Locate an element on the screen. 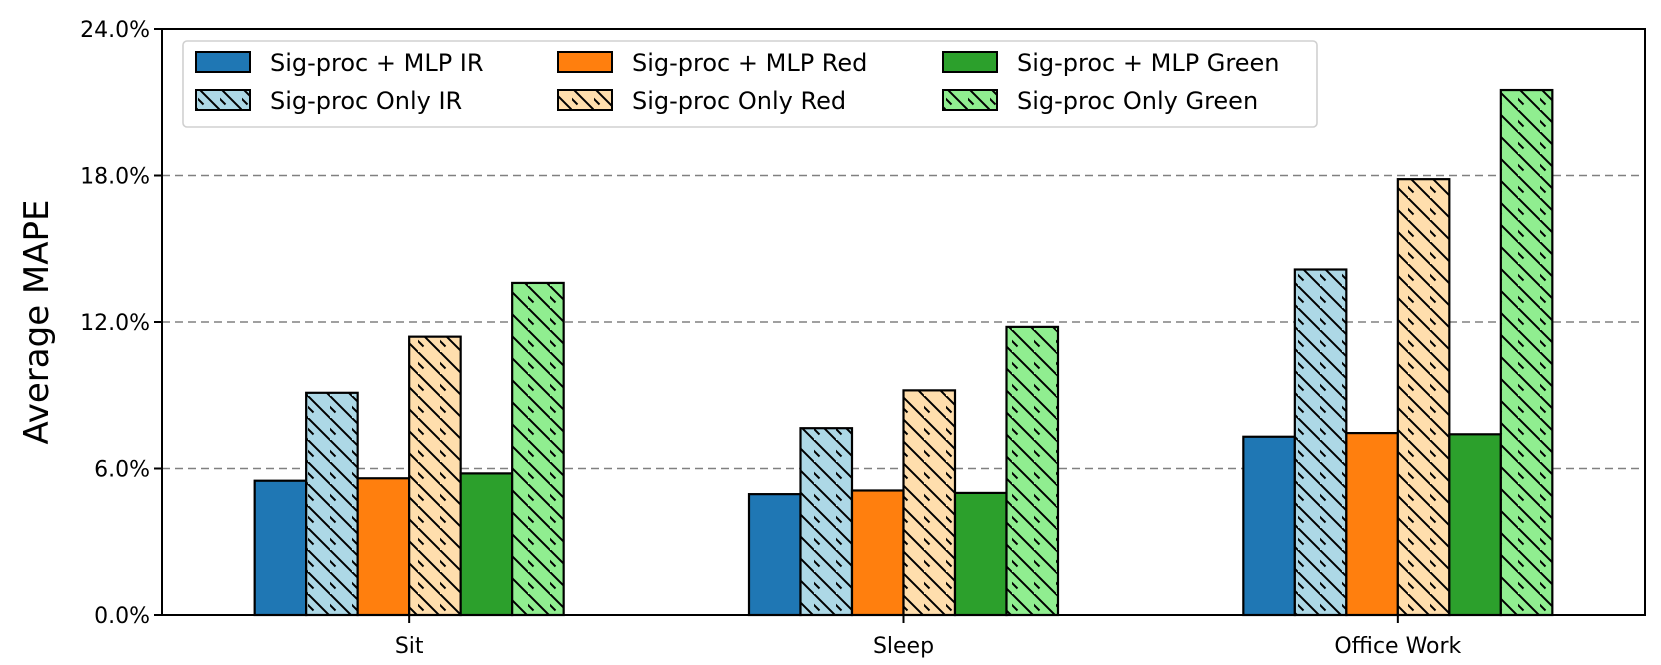 This screenshot has height=665, width=1661. legend-label: Sig-proc Only Red is located at coordinates (739, 101).